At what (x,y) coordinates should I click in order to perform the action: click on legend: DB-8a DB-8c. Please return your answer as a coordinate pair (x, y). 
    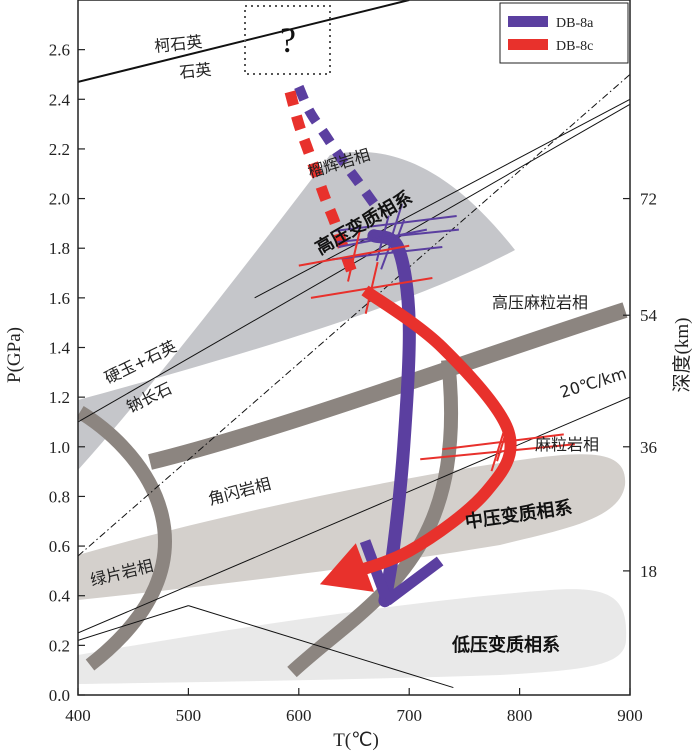
    Looking at the image, I should click on (564, 33).